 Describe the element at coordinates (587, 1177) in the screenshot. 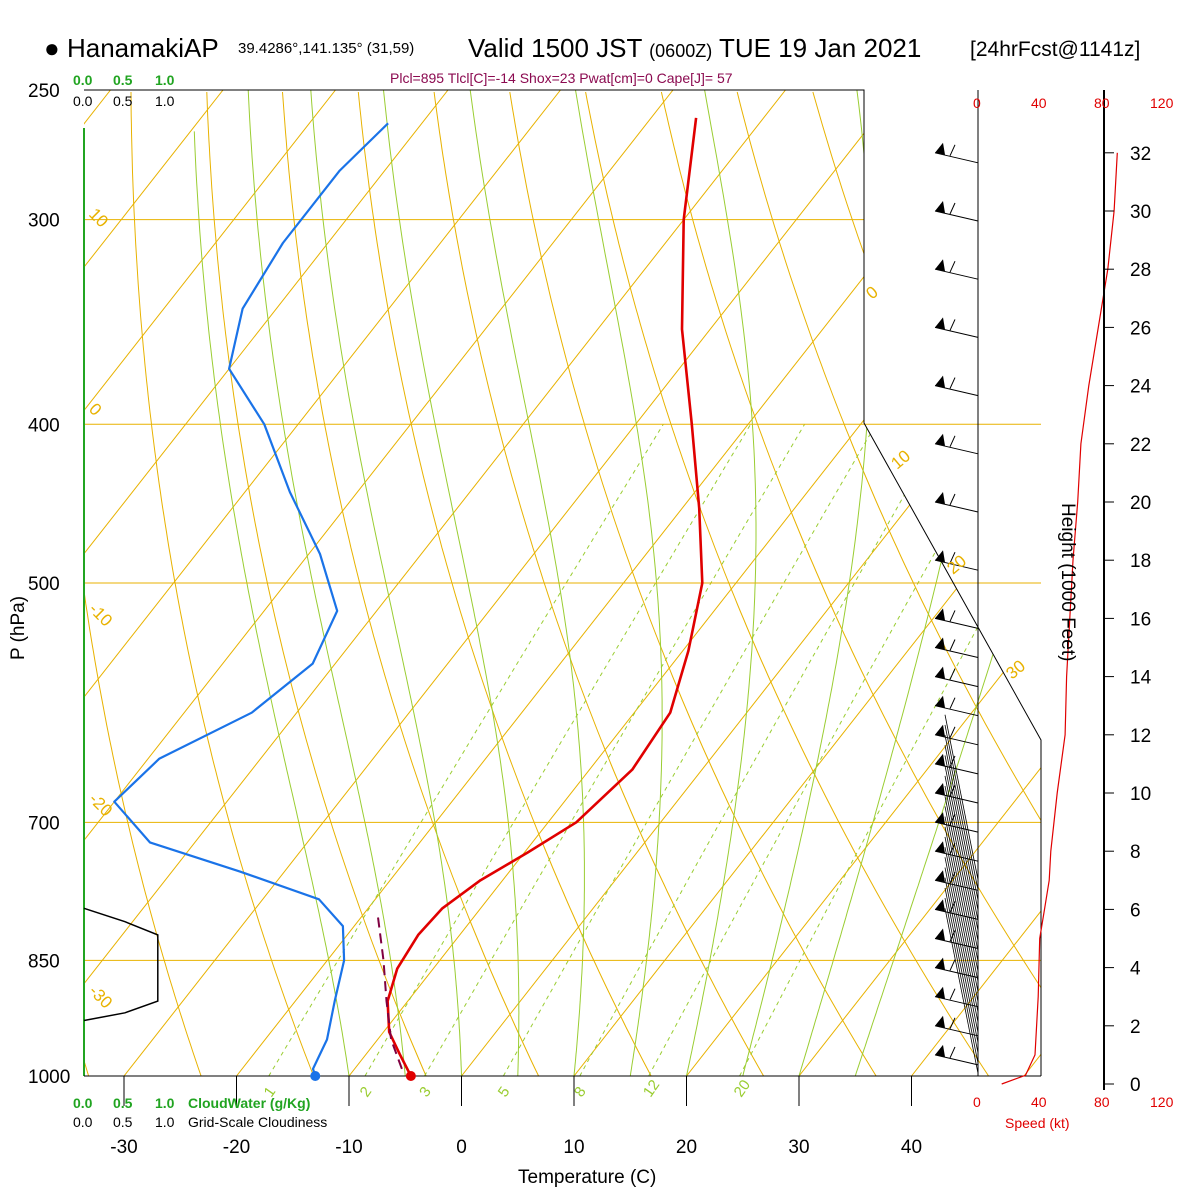

I see `x-axis-label: Temperature (C)` at that location.